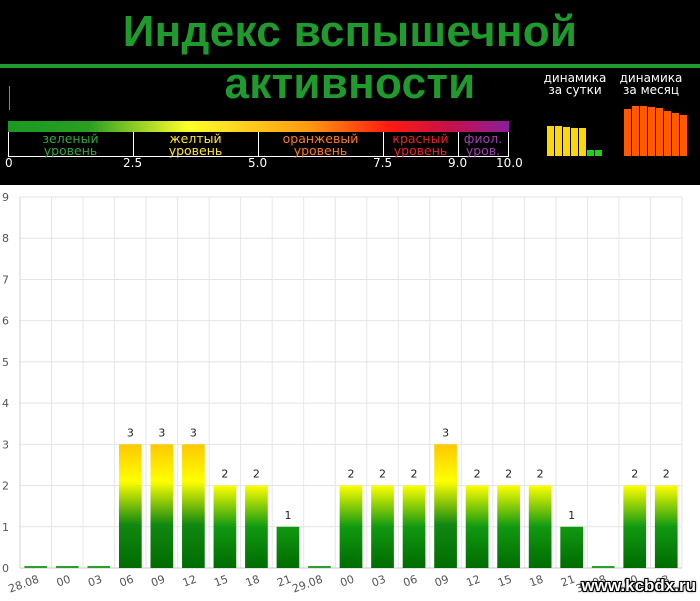  I want to click on y-tick-label: 9, so click(5, 197).